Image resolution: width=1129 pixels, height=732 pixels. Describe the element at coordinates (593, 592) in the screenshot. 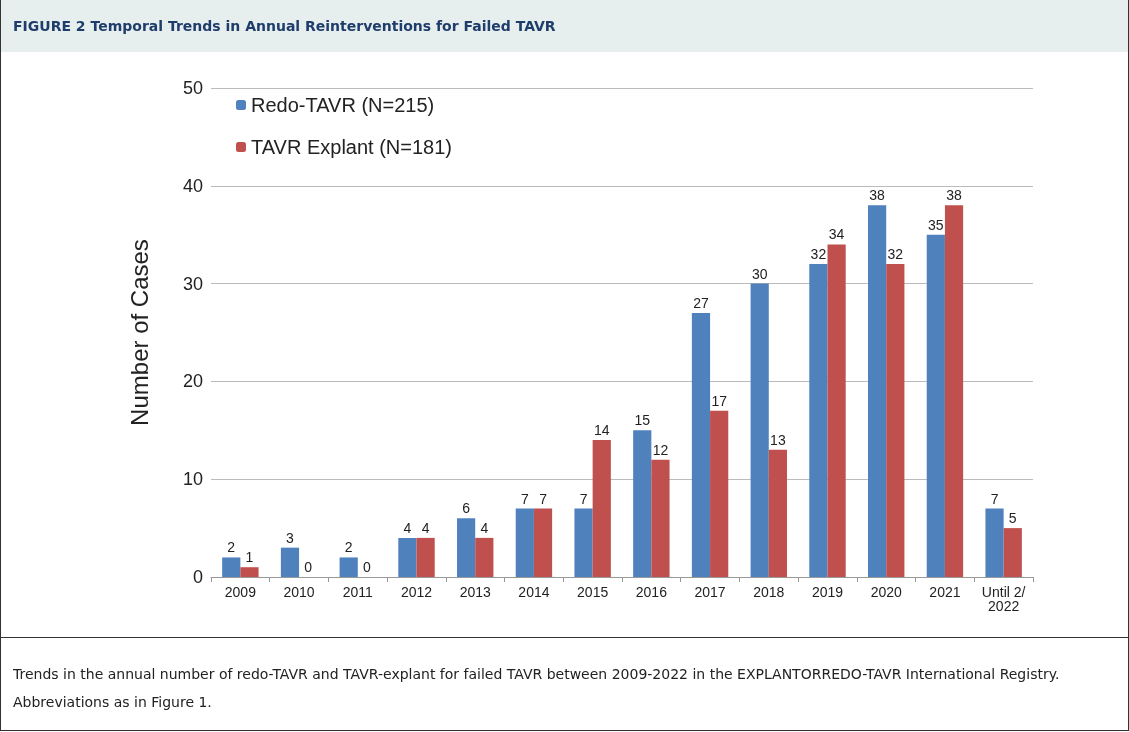

I see `x-tick-label: 2015` at that location.